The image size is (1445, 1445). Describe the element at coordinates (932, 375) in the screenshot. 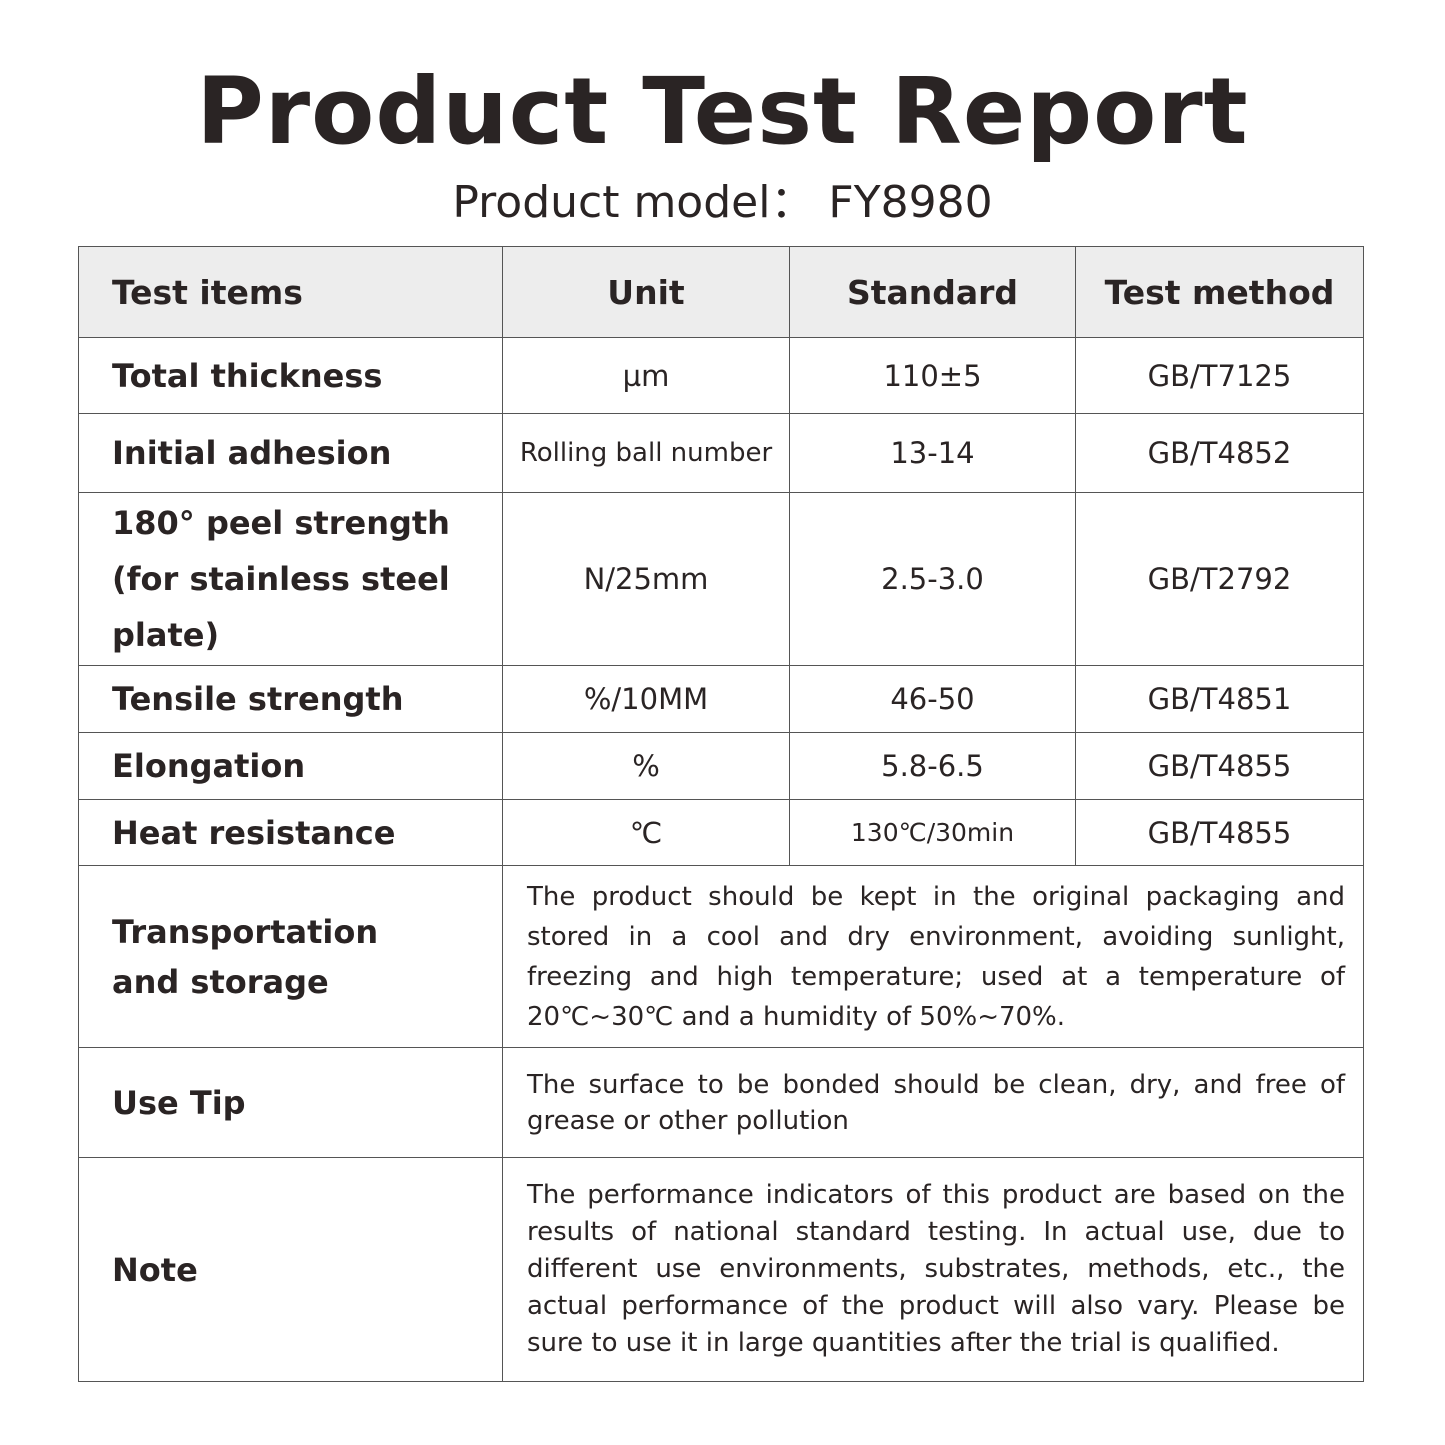

I see `standard: 110±5` at that location.